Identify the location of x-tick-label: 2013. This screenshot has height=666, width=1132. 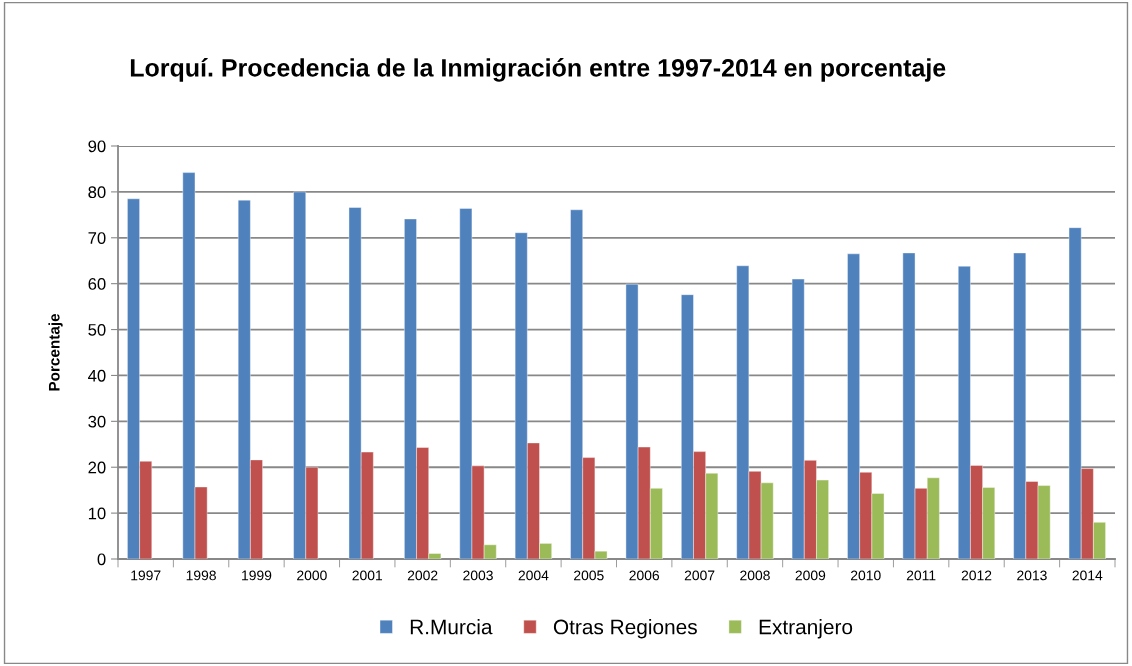
(1032, 575).